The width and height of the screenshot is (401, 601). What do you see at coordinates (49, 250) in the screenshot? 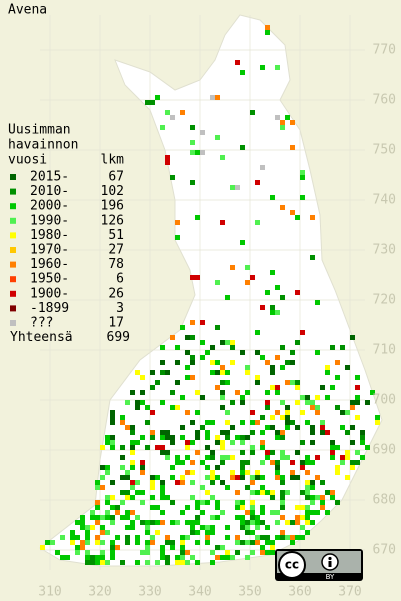
I see `legend-label: 1970-` at bounding box center [49, 250].